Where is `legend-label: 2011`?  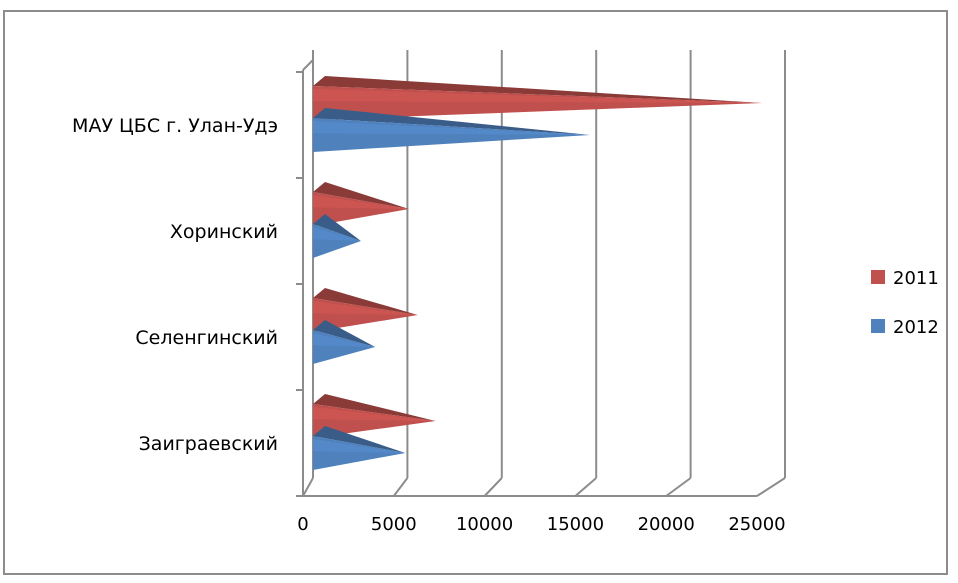 legend-label: 2011 is located at coordinates (916, 278).